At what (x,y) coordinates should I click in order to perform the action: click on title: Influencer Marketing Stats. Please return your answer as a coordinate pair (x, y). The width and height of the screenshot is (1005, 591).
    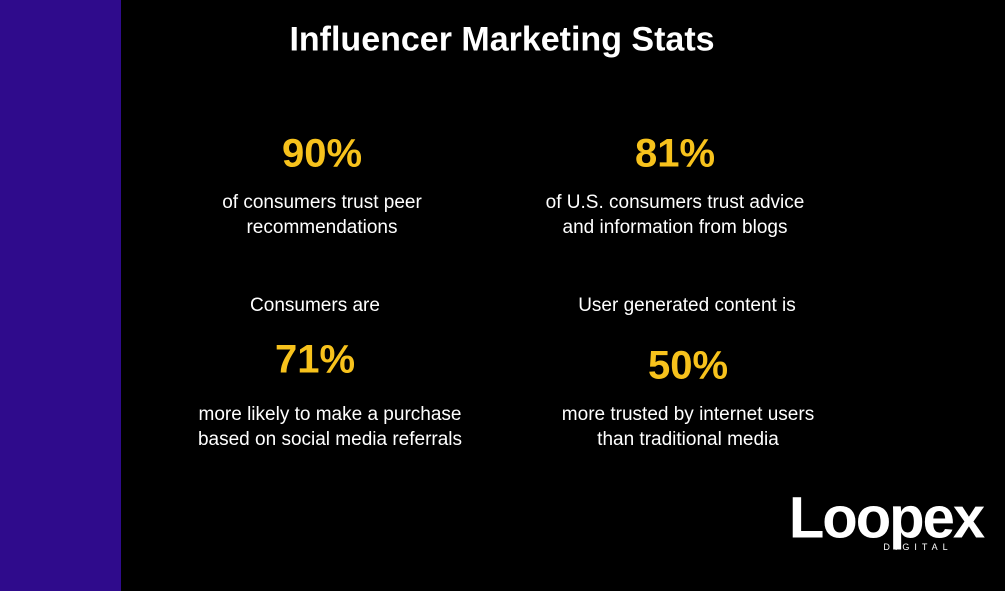
    Looking at the image, I should click on (502, 39).